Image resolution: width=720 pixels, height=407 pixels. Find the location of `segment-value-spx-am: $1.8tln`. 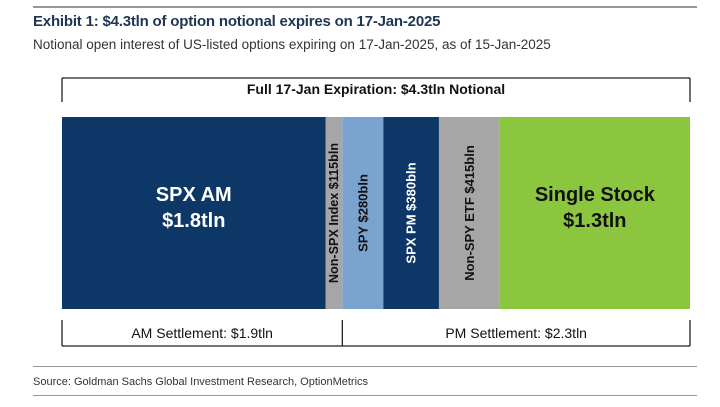

segment-value-spx-am: $1.8tln is located at coordinates (193, 221).